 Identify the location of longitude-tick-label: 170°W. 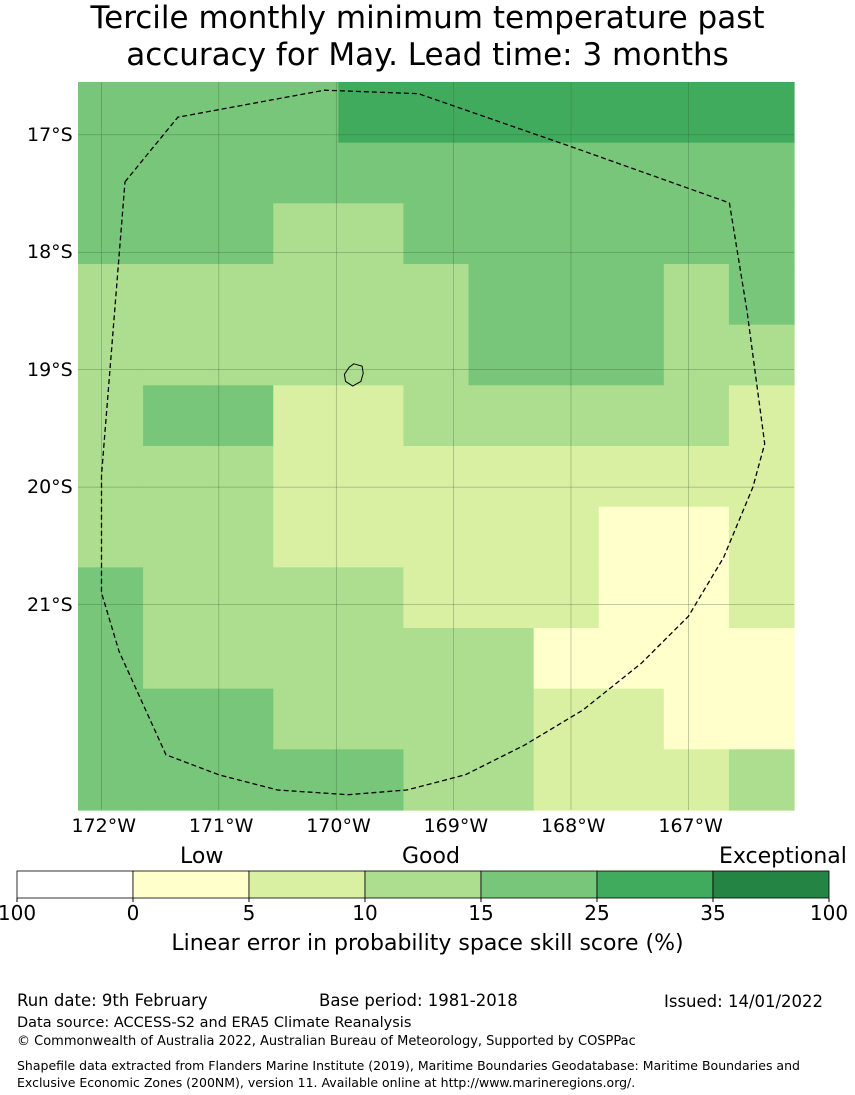
(338, 826).